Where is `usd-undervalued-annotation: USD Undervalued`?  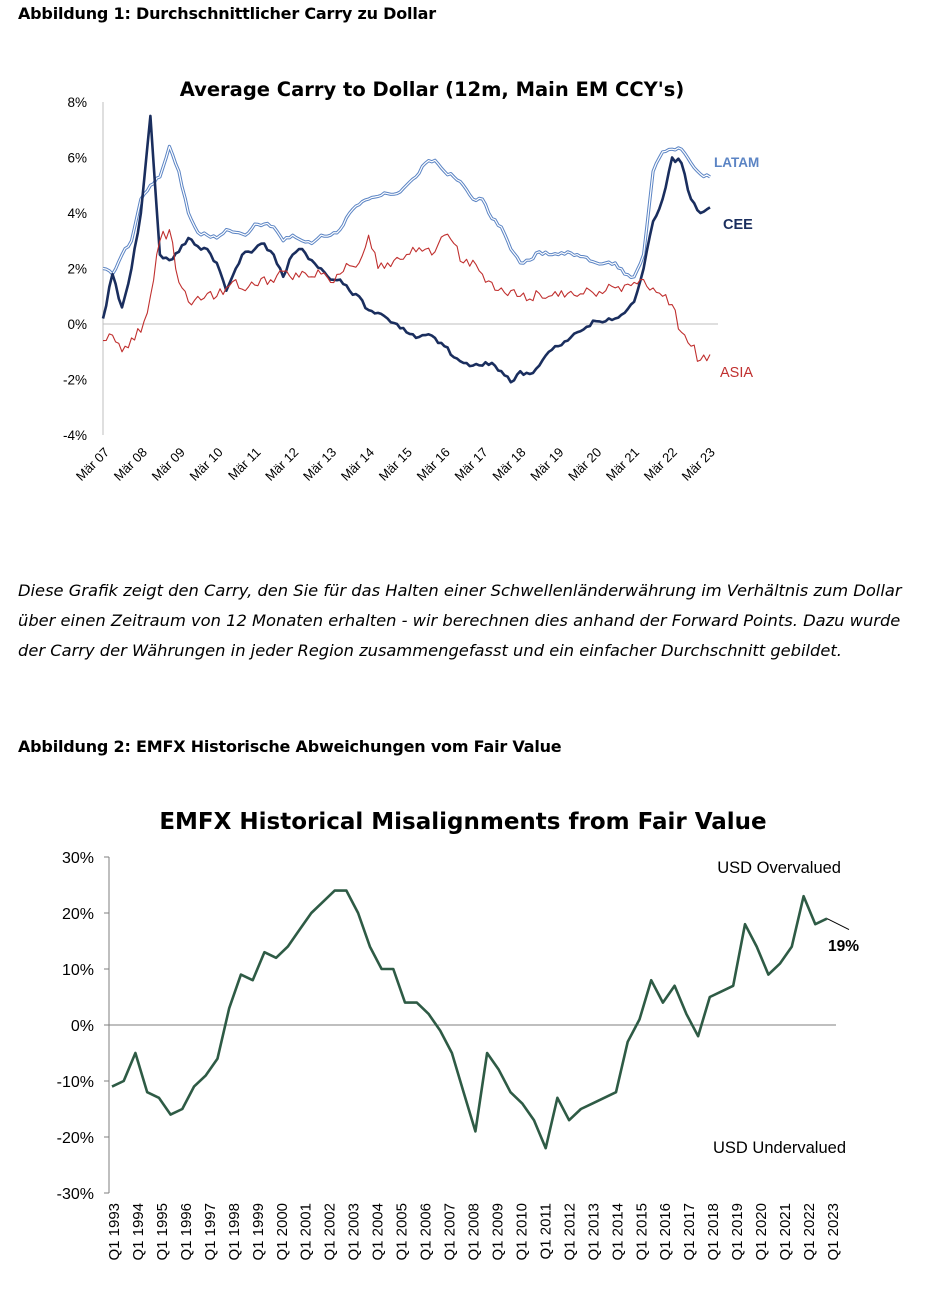
usd-undervalued-annotation: USD Undervalued is located at coordinates (779, 1148).